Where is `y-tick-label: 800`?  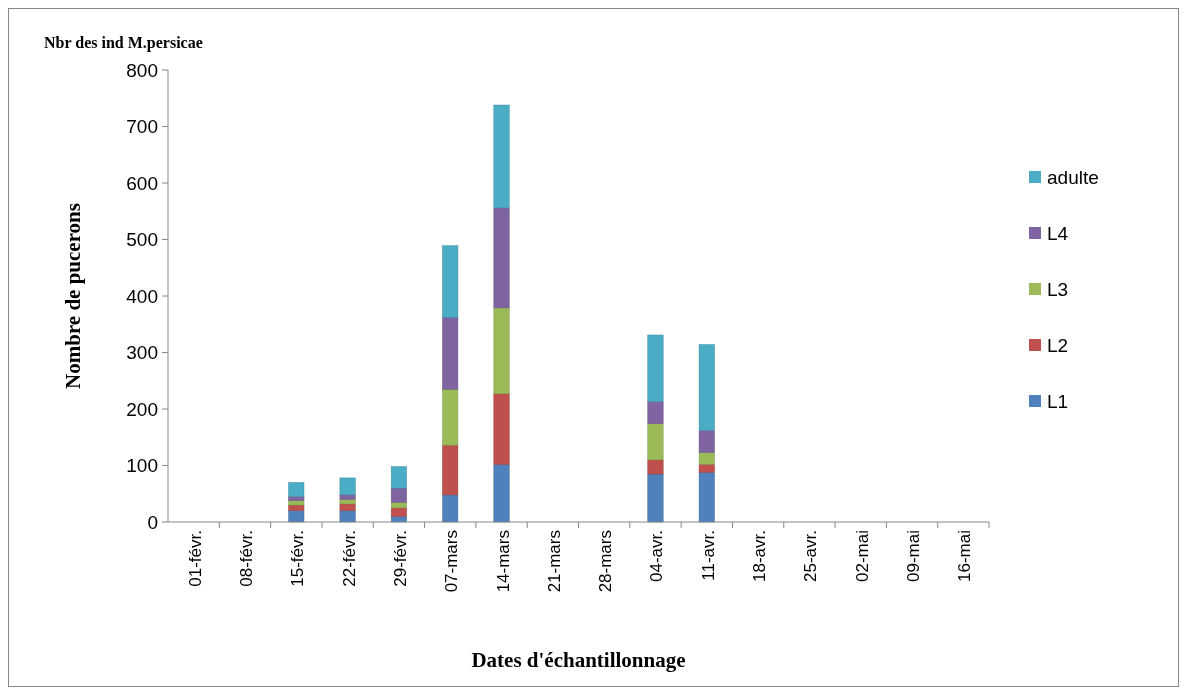
y-tick-label: 800 is located at coordinates (142, 70).